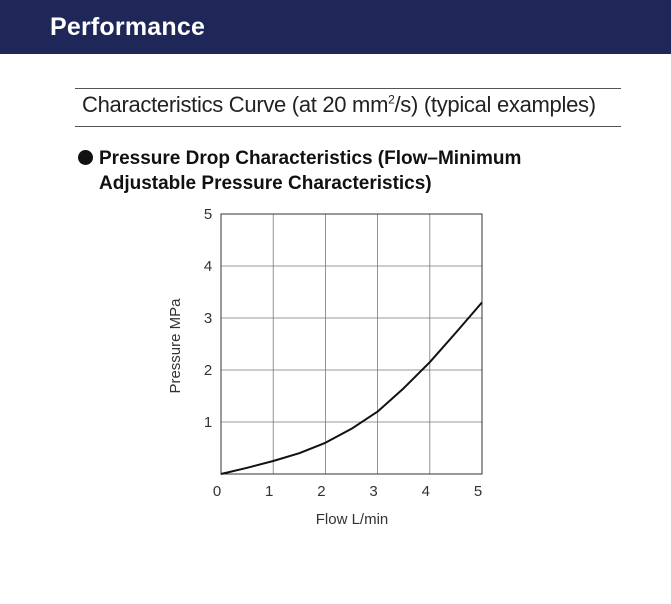 The image size is (671, 604). Describe the element at coordinates (391, 99) in the screenshot. I see `section-title-superscript: 2` at that location.